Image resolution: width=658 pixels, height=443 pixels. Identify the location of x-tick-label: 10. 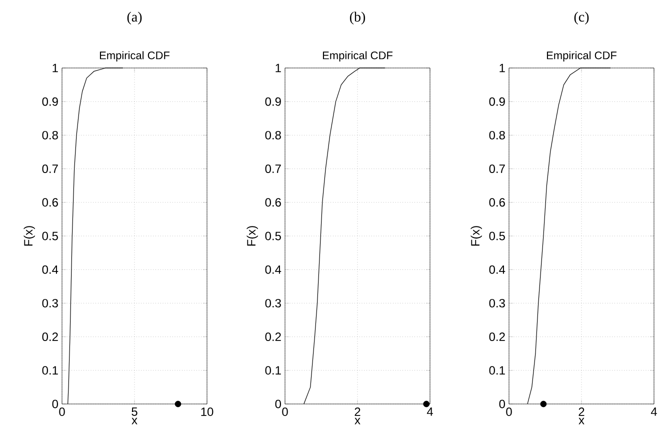
(207, 412).